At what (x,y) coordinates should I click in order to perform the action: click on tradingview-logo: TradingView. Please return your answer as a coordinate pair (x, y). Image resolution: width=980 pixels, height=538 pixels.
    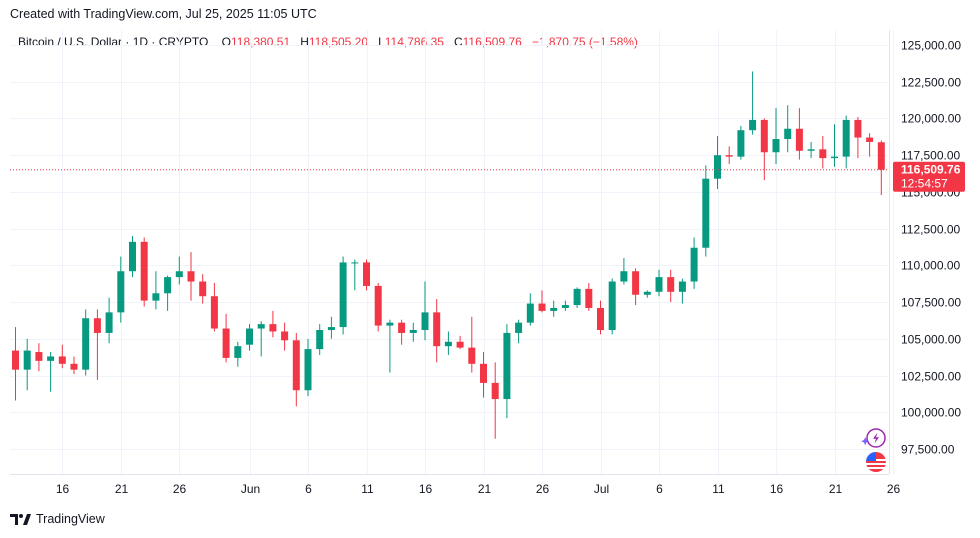
    Looking at the image, I should click on (57, 519).